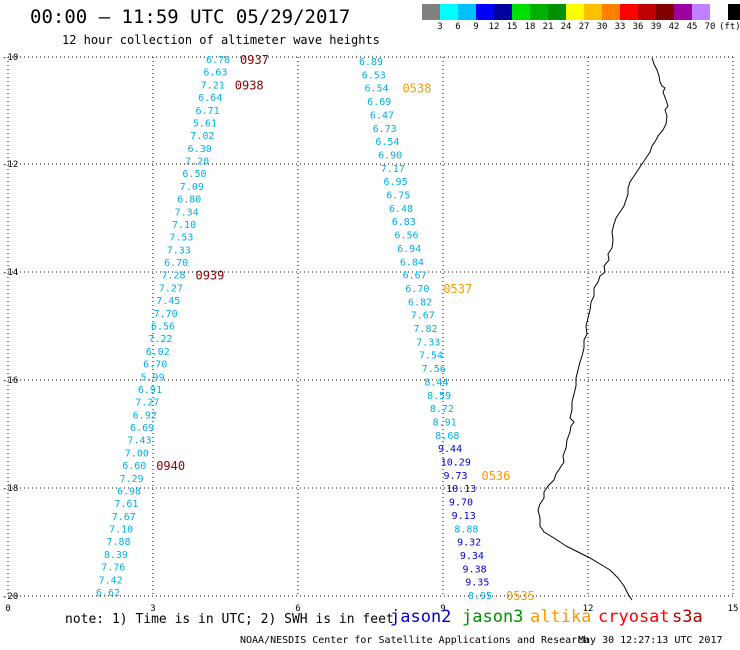  I want to click on wave-height-value: 6.48, so click(401, 209).